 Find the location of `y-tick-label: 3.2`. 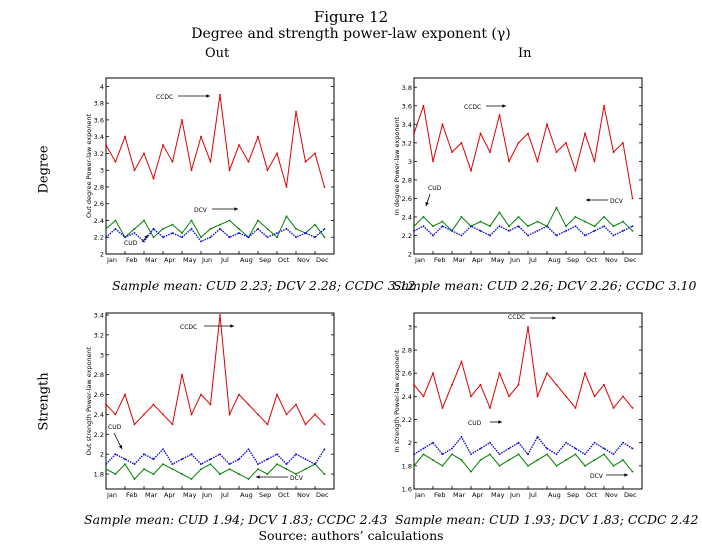

y-tick-label: 3.2 is located at coordinates (99, 154).